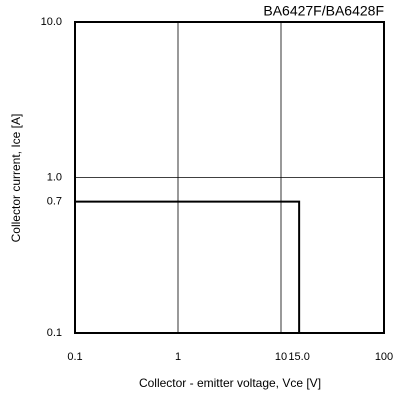 The height and width of the screenshot is (401, 406). What do you see at coordinates (74, 357) in the screenshot?
I see `x-tick-label: 0.1` at bounding box center [74, 357].